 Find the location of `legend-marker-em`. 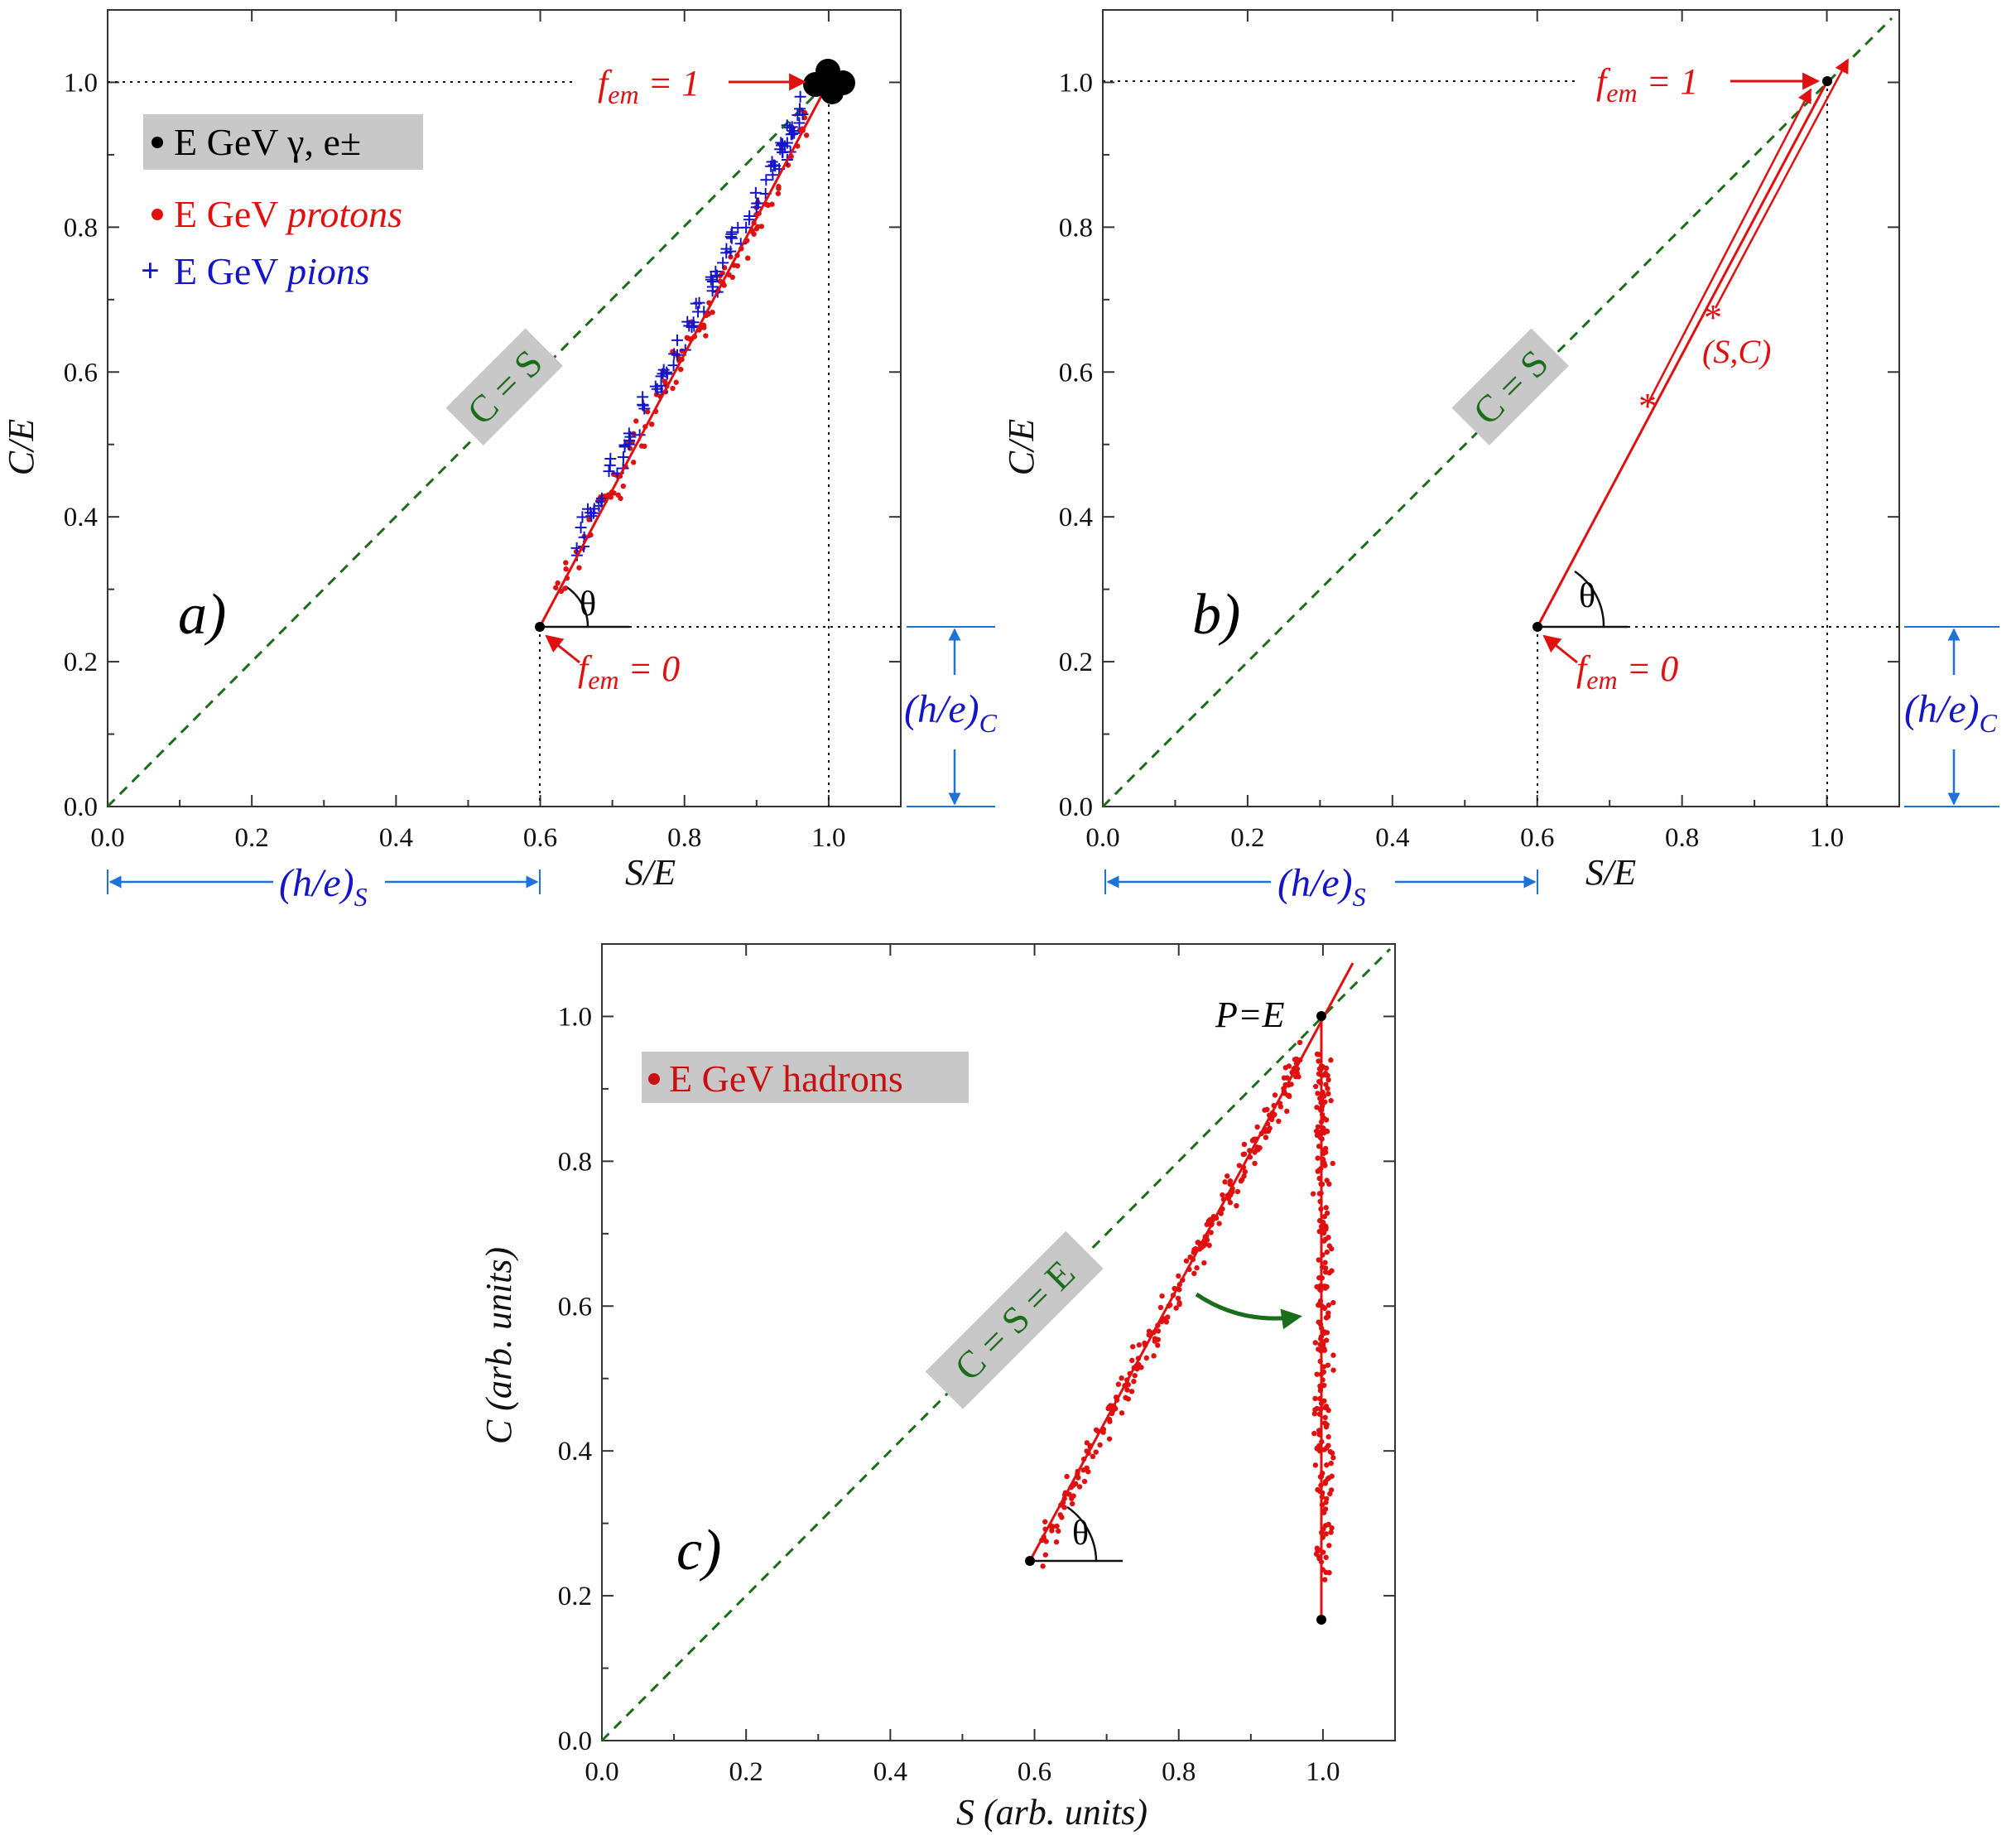

legend-marker-em is located at coordinates (157, 143).